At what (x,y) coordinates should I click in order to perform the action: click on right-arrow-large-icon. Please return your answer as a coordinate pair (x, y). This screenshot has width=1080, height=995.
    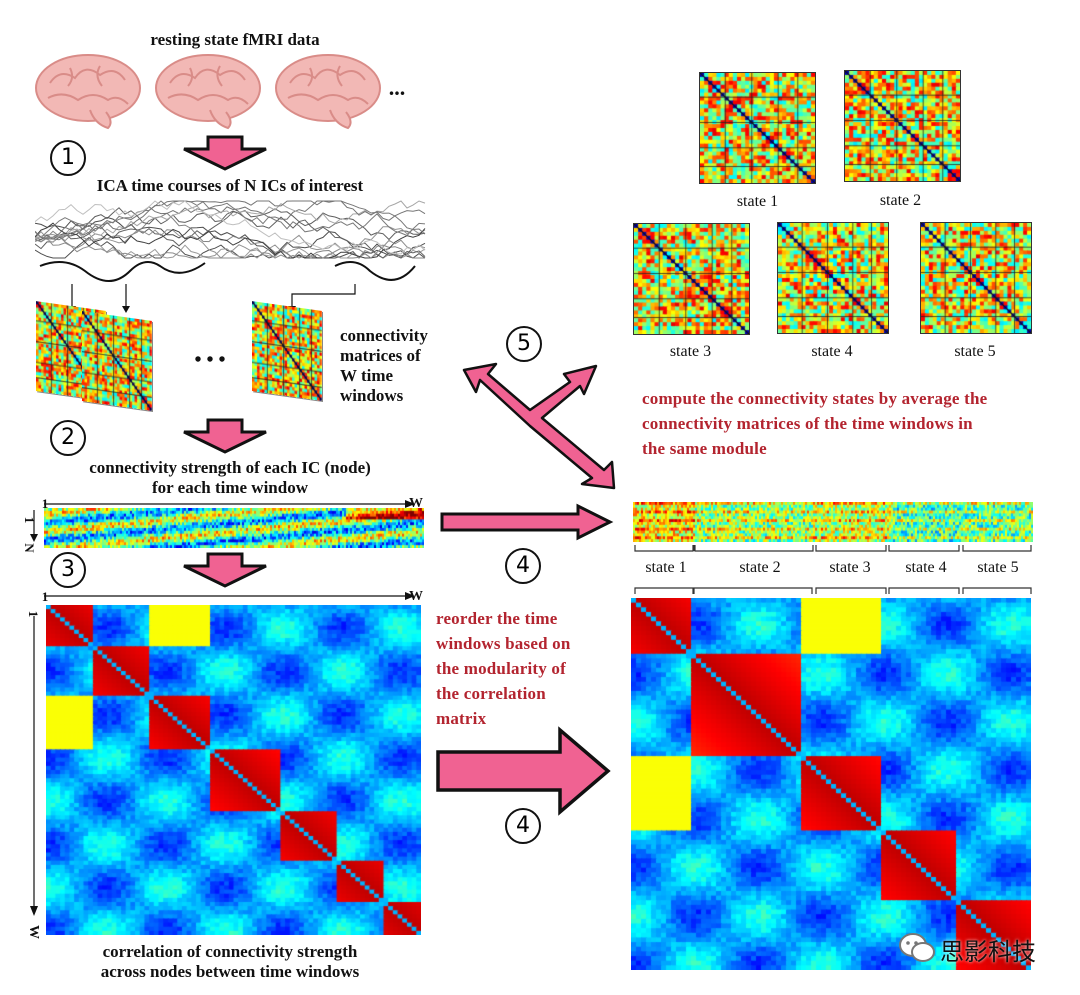
    Looking at the image, I should click on (523, 771).